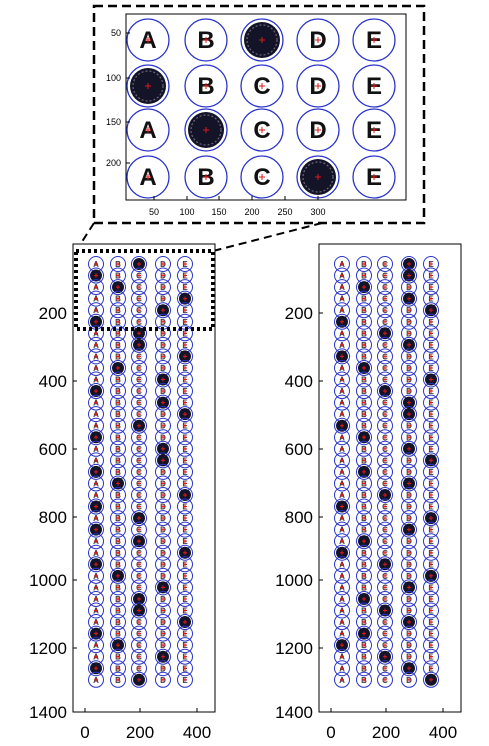 Image resolution: width=489 pixels, height=746 pixels. What do you see at coordinates (318, 86) in the screenshot?
I see `inset-bubble: D` at bounding box center [318, 86].